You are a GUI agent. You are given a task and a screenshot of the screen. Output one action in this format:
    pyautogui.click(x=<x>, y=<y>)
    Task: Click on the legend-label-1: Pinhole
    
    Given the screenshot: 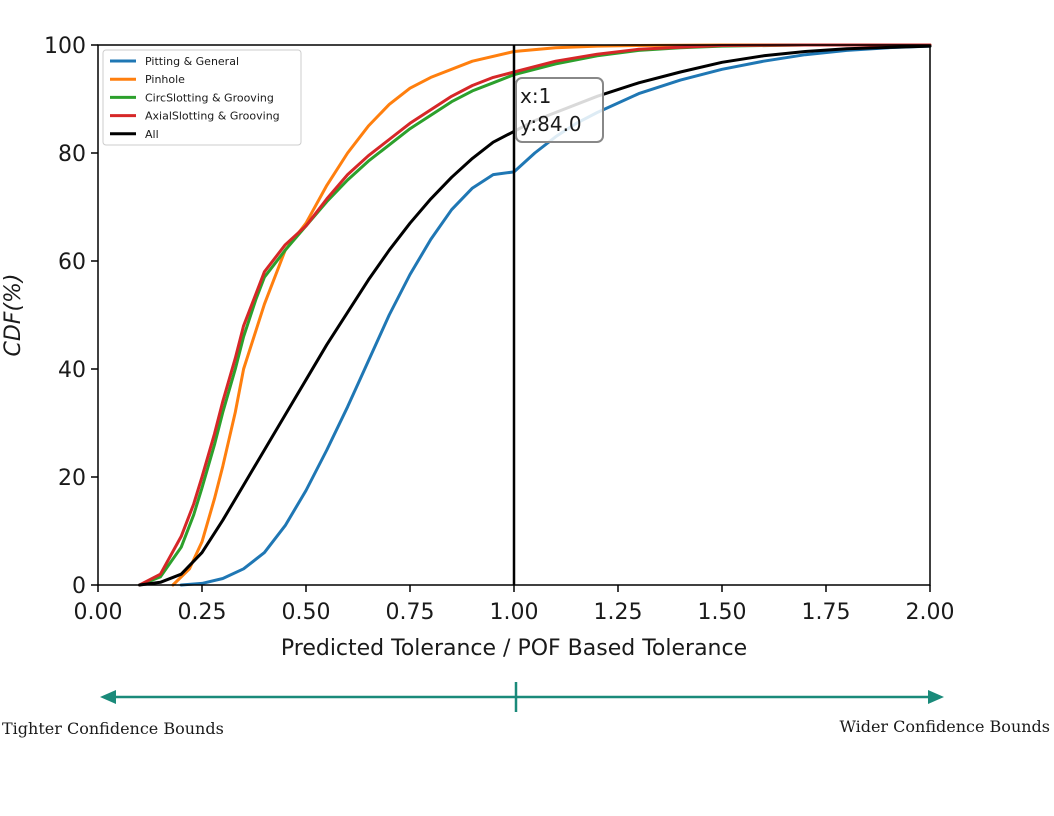 What is the action you would take?
    pyautogui.click(x=165, y=79)
    